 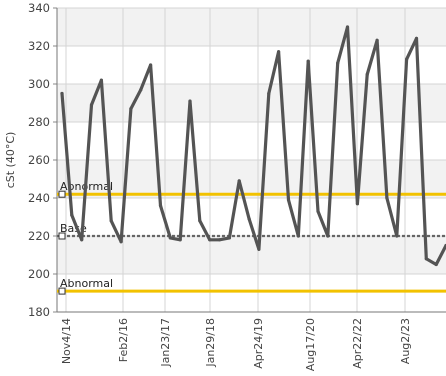 I want to click on x-tick-label: Jan23/17, so click(x=165, y=343).